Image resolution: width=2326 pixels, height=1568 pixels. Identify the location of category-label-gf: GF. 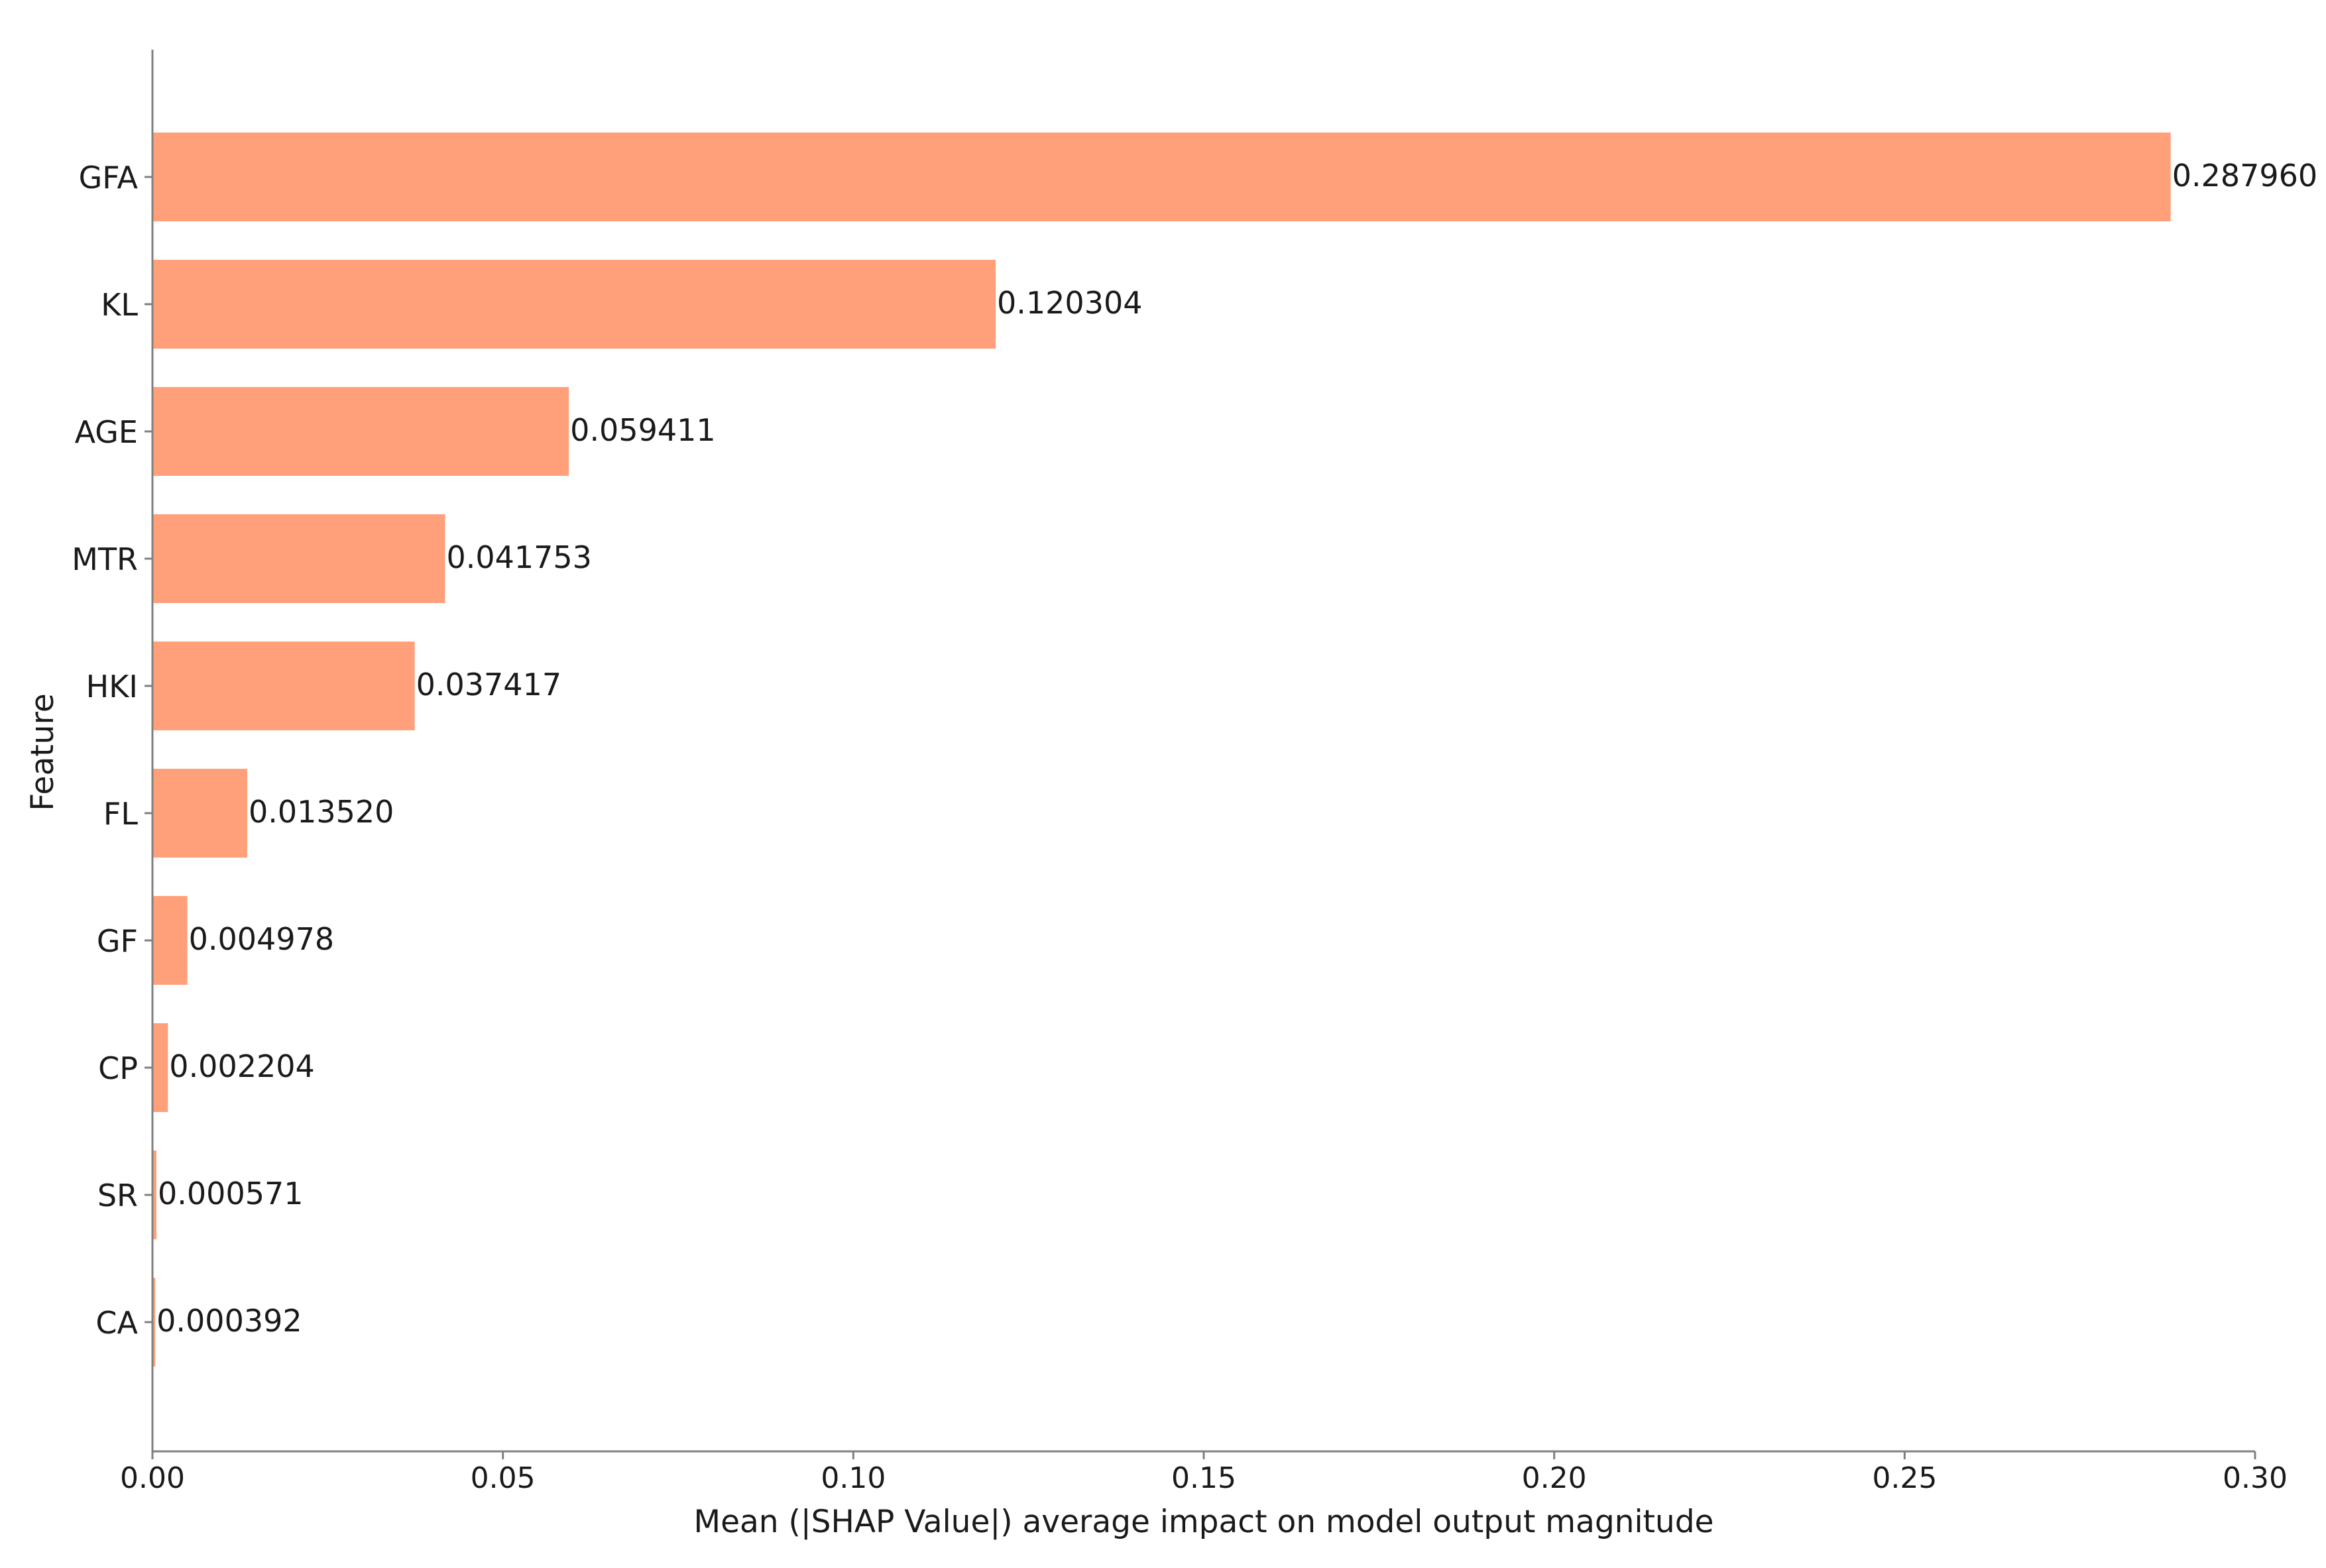
(117, 941).